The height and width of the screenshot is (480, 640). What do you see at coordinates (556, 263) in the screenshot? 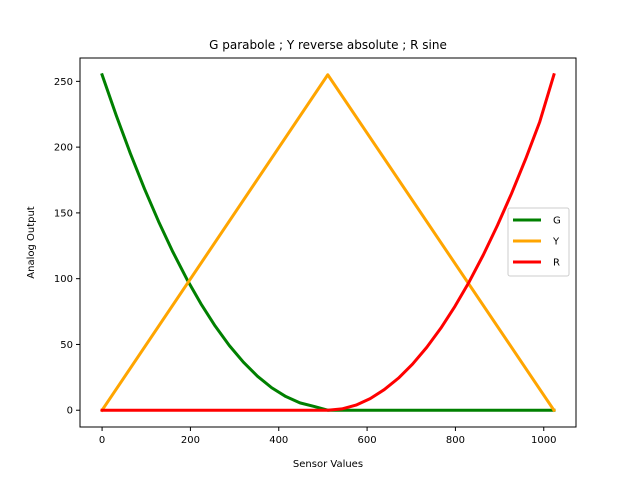
I see `legend-label-r: R` at bounding box center [556, 263].